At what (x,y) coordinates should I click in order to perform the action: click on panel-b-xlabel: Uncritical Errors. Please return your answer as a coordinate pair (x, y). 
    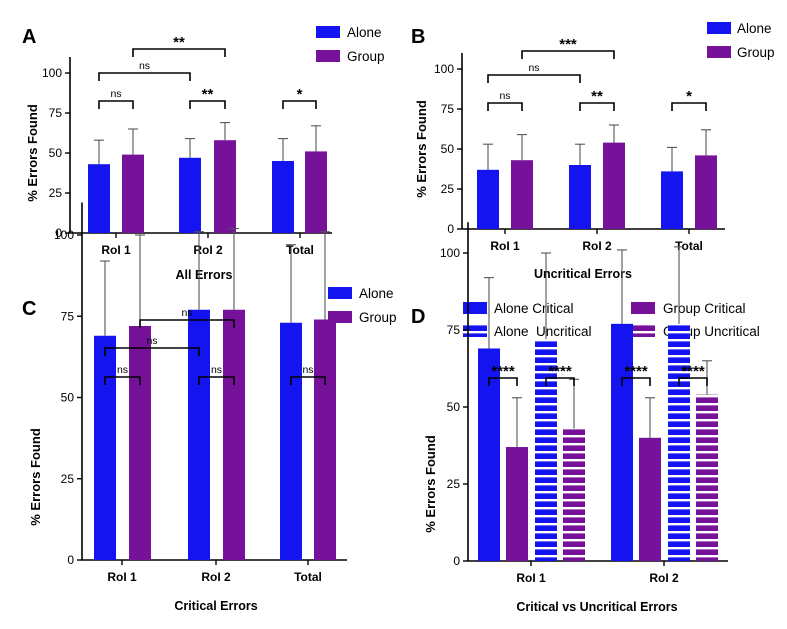
    Looking at the image, I should click on (583, 274).